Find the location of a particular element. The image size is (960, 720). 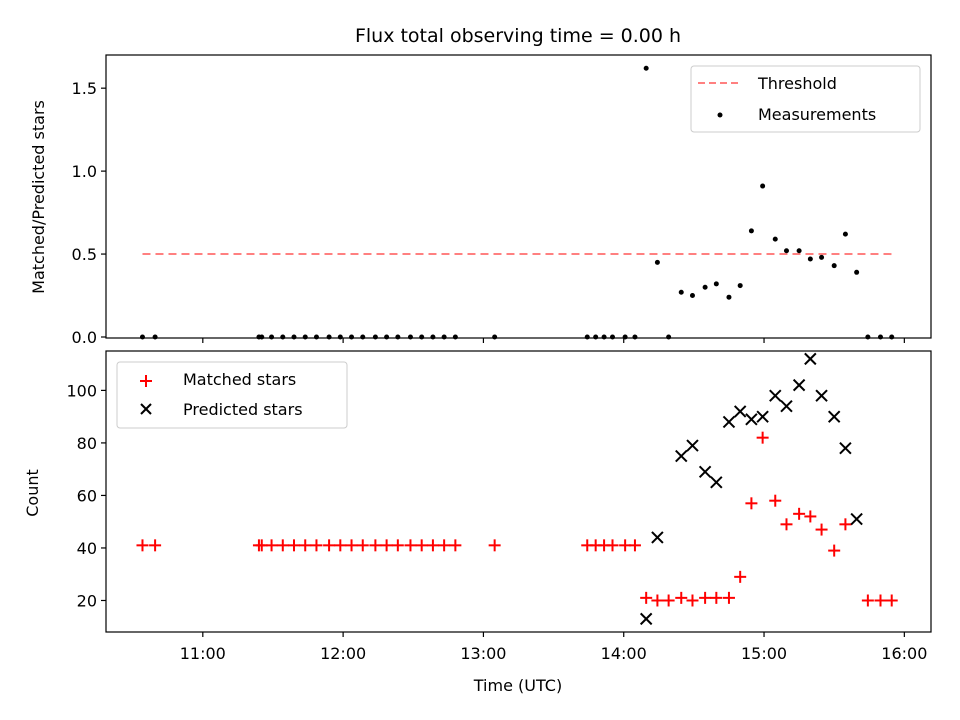

counts-y-axis-label: Count is located at coordinates (32, 493).